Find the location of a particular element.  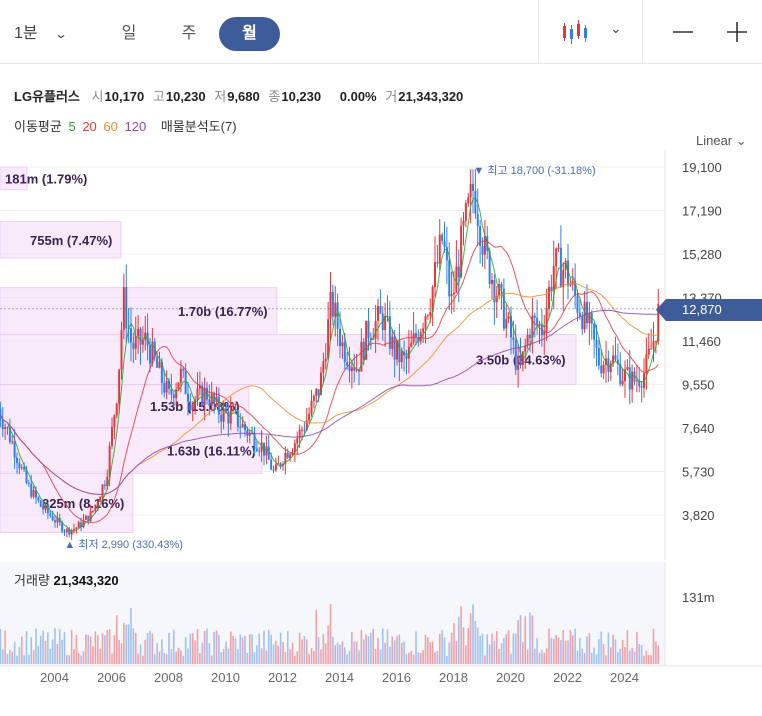

zoom-out-icon is located at coordinates (683, 32).